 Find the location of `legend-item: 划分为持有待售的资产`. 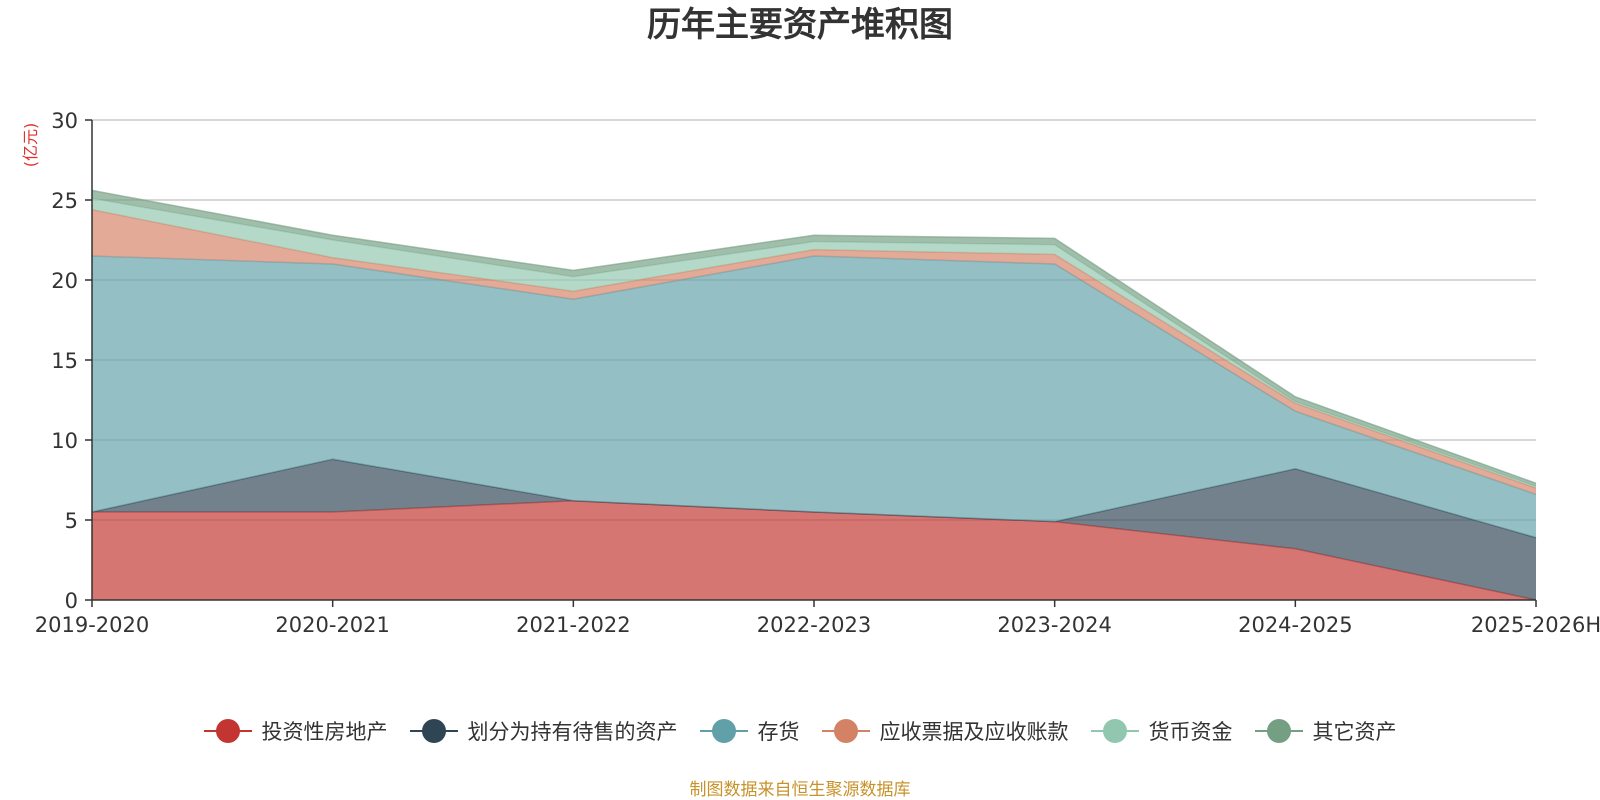

legend-item: 划分为持有待售的资产 is located at coordinates (543, 731).